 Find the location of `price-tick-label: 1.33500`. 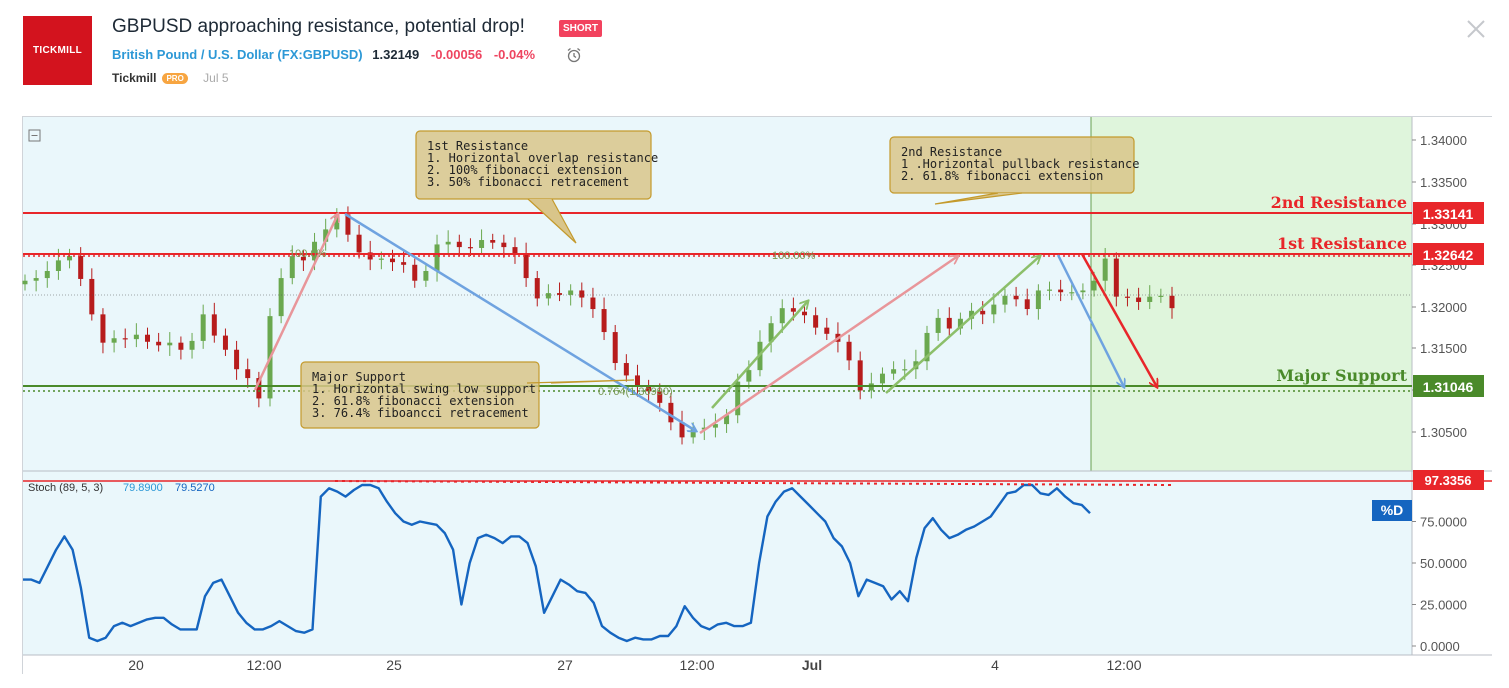

price-tick-label: 1.33500 is located at coordinates (1443, 182).